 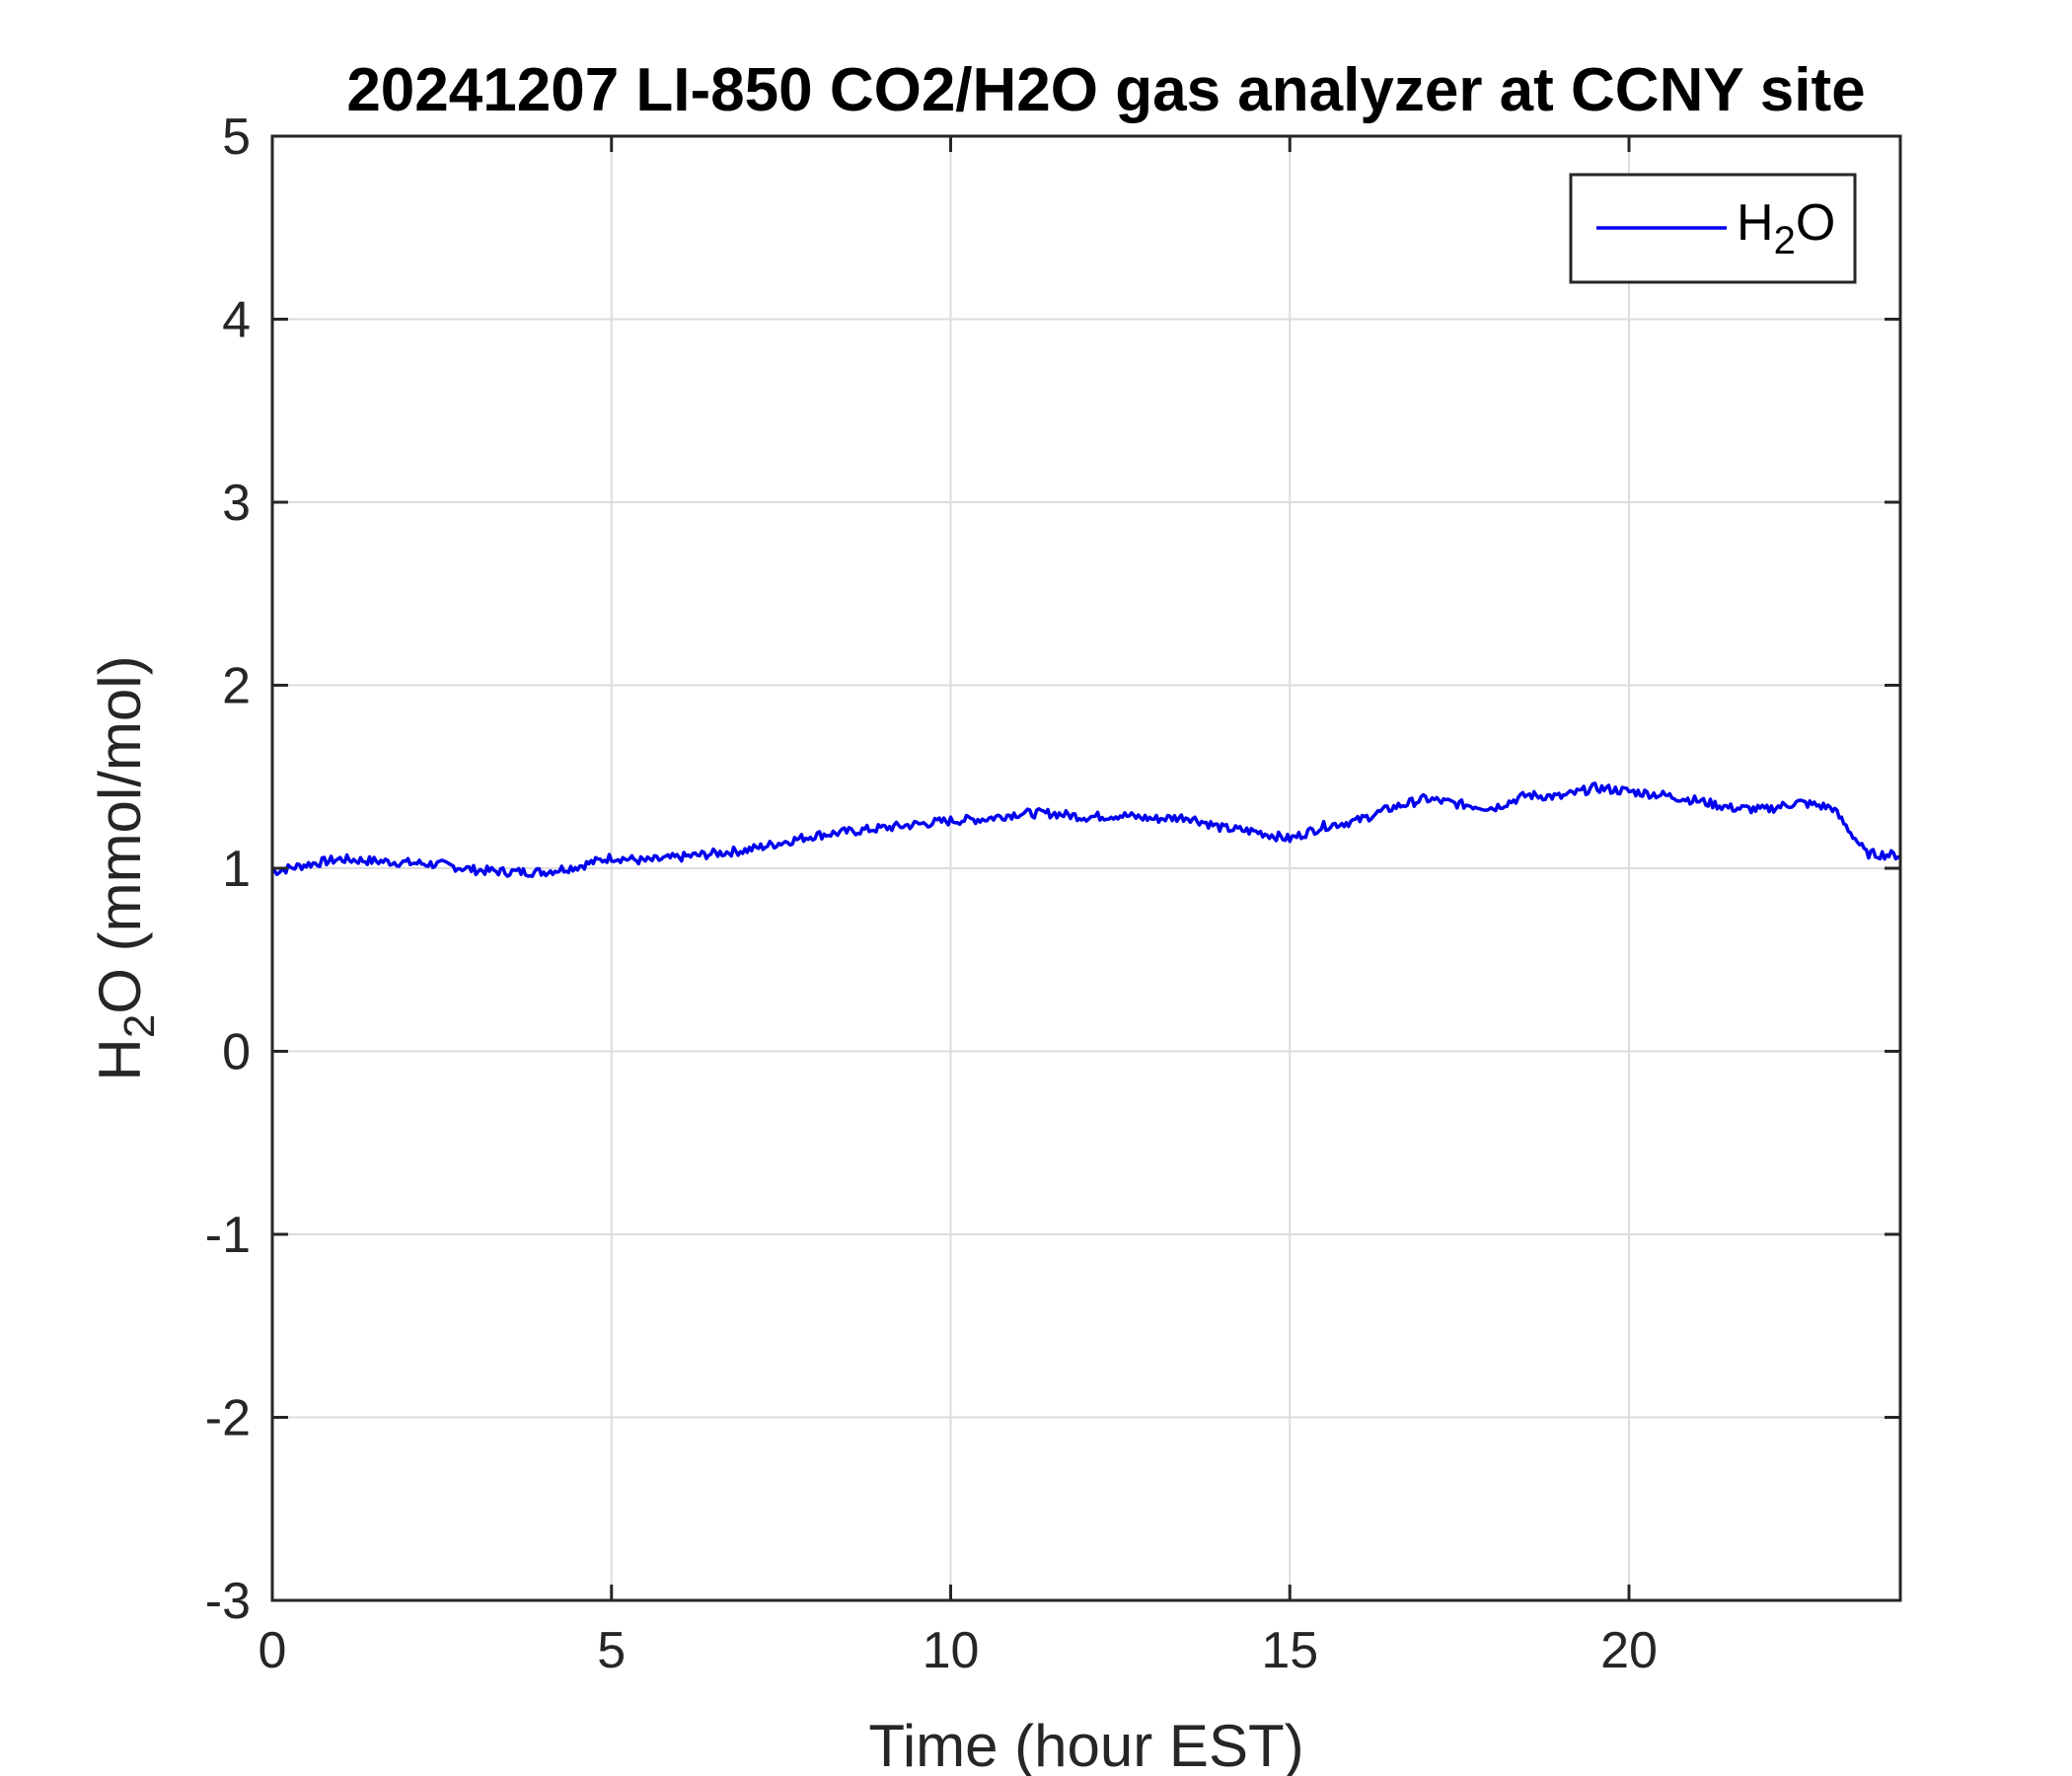 What do you see at coordinates (273, 1651) in the screenshot?
I see `x-tick-label-0: 0` at bounding box center [273, 1651].